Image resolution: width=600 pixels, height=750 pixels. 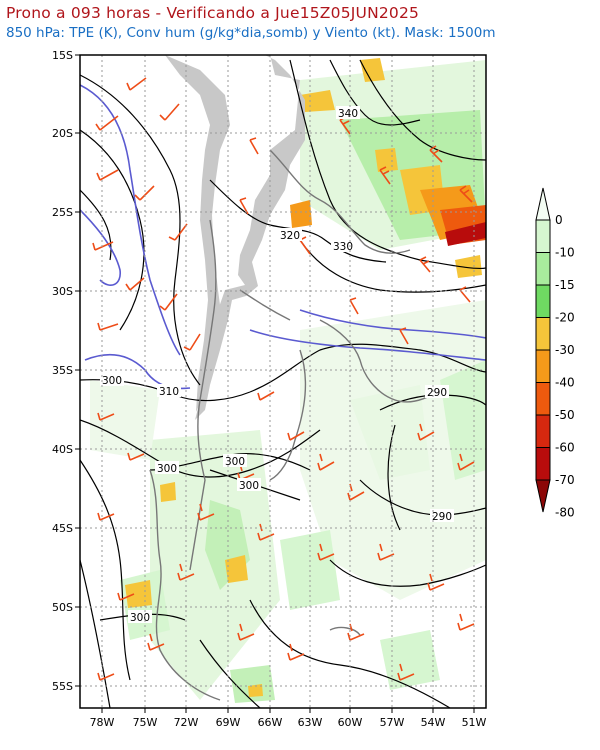 What do you see at coordinates (270, 722) in the screenshot?
I see `lon-label: 66W` at bounding box center [270, 722].